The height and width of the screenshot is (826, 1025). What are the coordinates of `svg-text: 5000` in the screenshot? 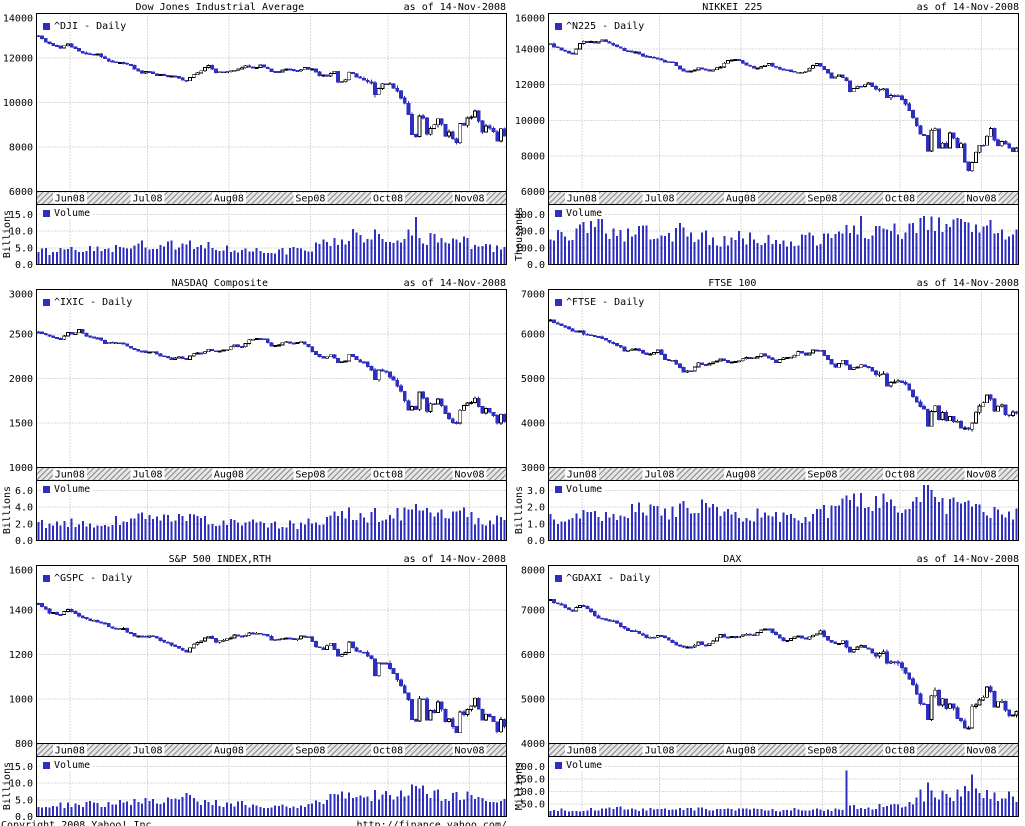 It's located at (533, 379).